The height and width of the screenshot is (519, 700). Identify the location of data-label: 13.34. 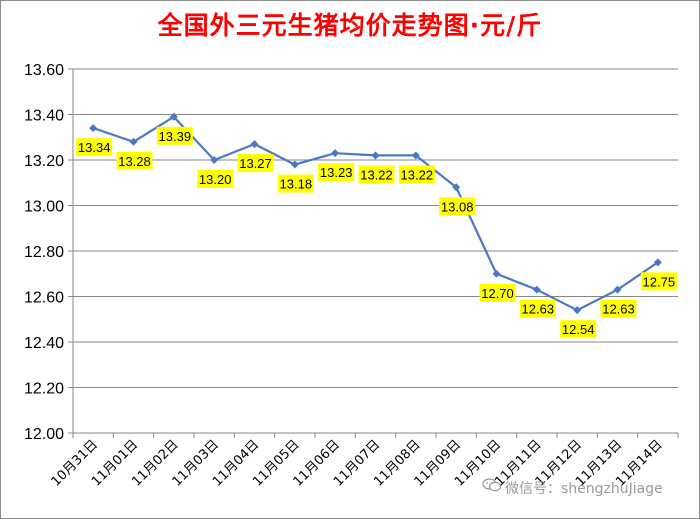
(94, 147).